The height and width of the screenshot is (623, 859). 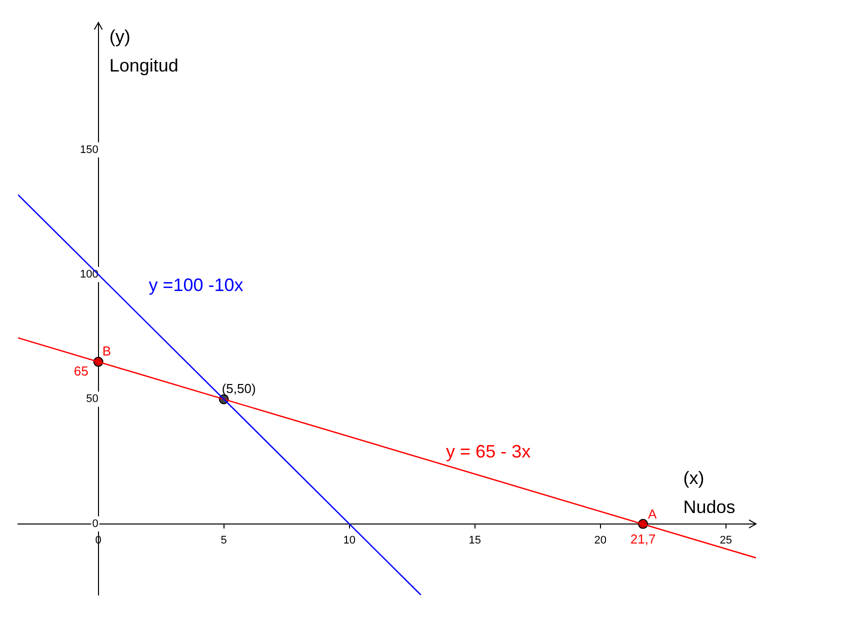 I want to click on series-label: y = 65 - 3x, so click(x=488, y=451).